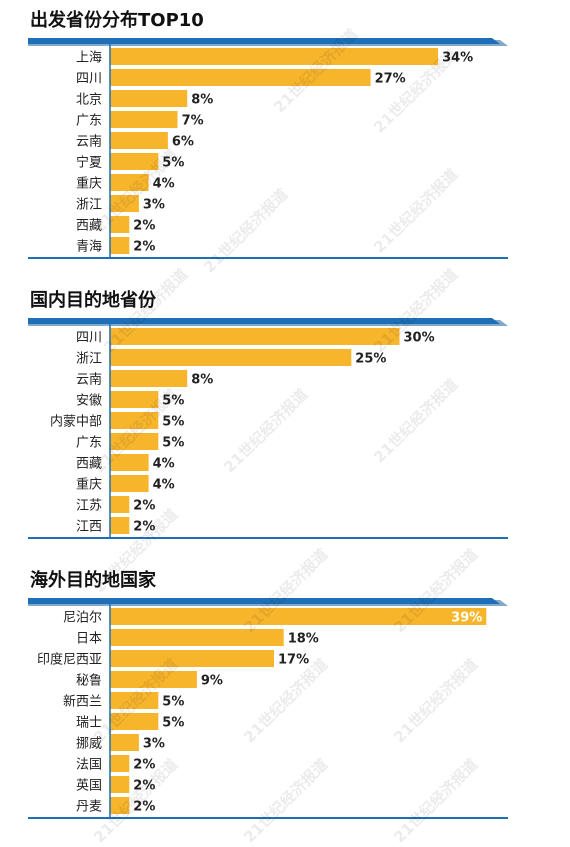 The height and width of the screenshot is (847, 570). I want to click on bar-row: 西藏 2%, so click(115, 225).